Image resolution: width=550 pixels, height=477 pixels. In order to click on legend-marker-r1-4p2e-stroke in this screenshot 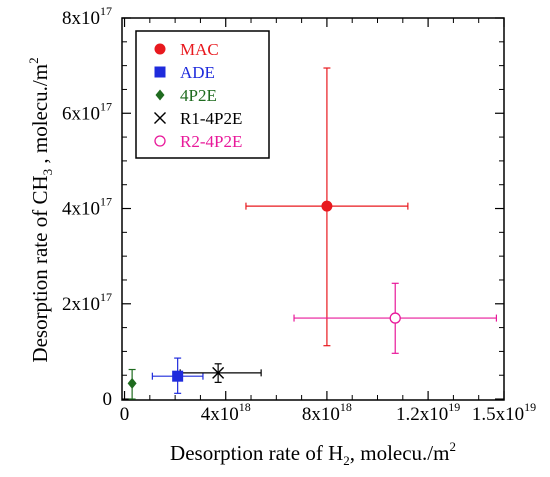, I will do `click(160, 118)`.